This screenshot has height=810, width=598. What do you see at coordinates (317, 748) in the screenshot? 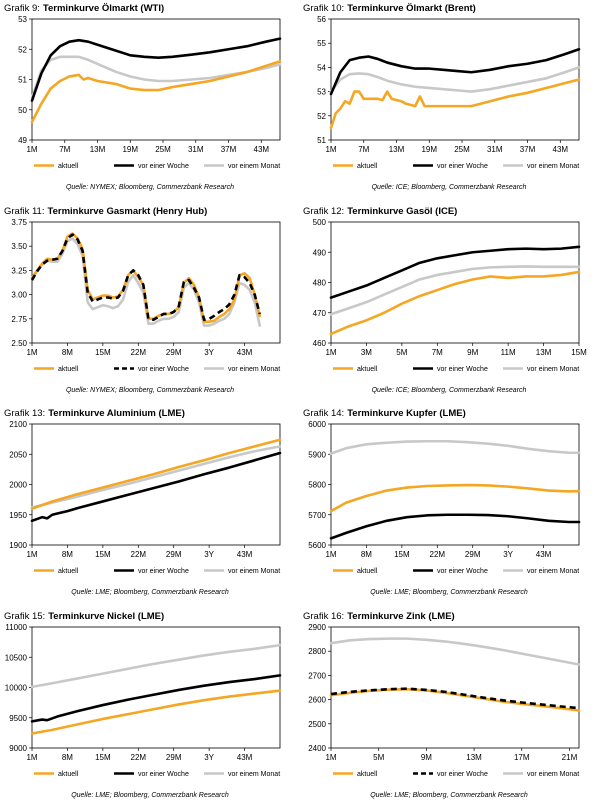
I see `y-tick-label: 2400` at bounding box center [317, 748].